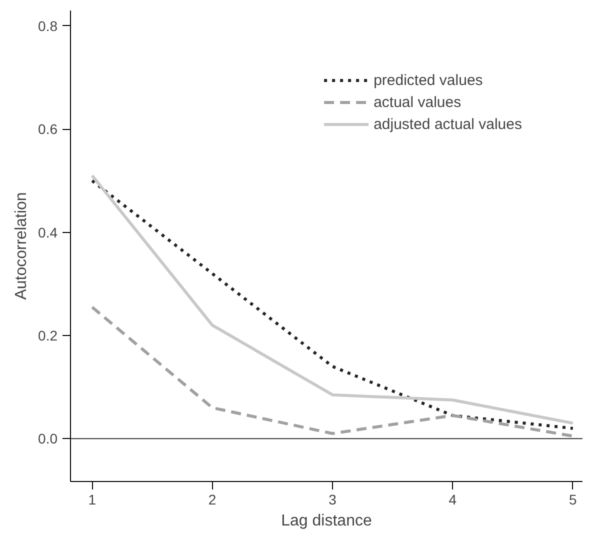  What do you see at coordinates (448, 124) in the screenshot?
I see `legend-label: adjusted actual values` at bounding box center [448, 124].